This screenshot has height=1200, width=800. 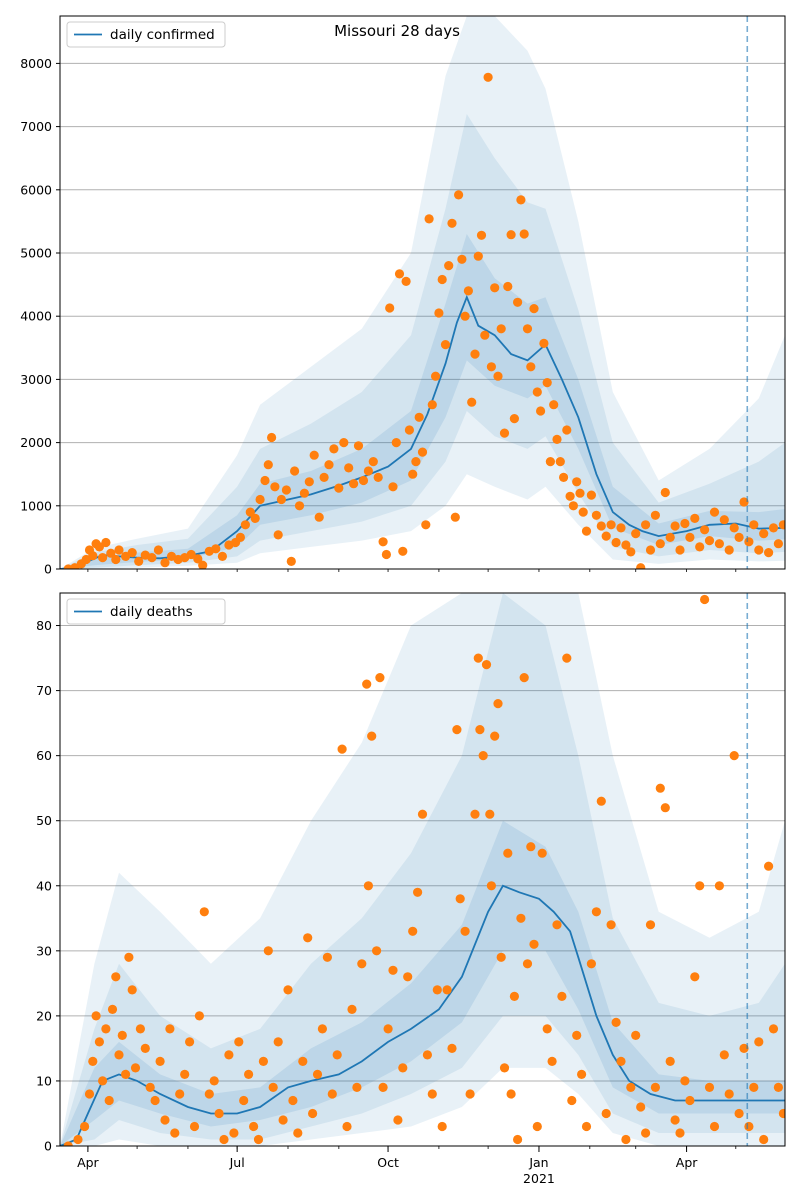 I want to click on y-tick-label: 2000, so click(x=36, y=442).